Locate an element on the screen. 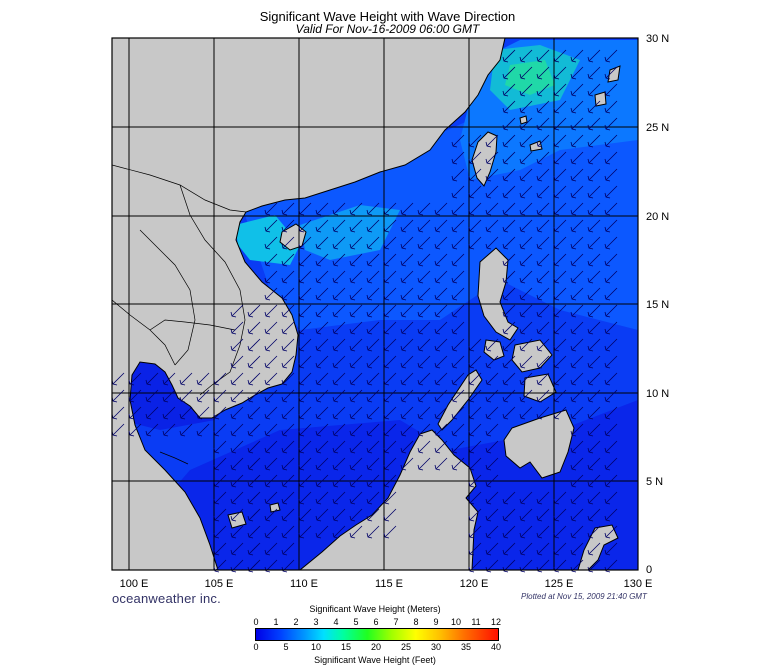 This screenshot has width=775, height=665. meters-tick: 0 is located at coordinates (256, 622).